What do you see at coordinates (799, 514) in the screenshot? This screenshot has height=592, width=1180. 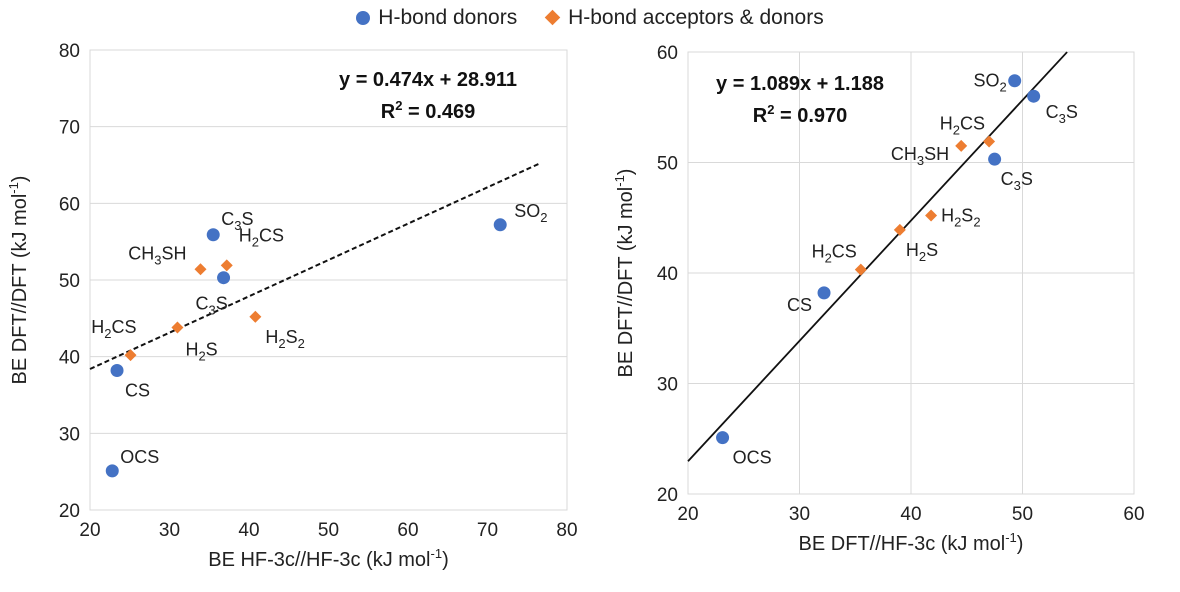 I see `chart2-x-tick-label: 30` at bounding box center [799, 514].